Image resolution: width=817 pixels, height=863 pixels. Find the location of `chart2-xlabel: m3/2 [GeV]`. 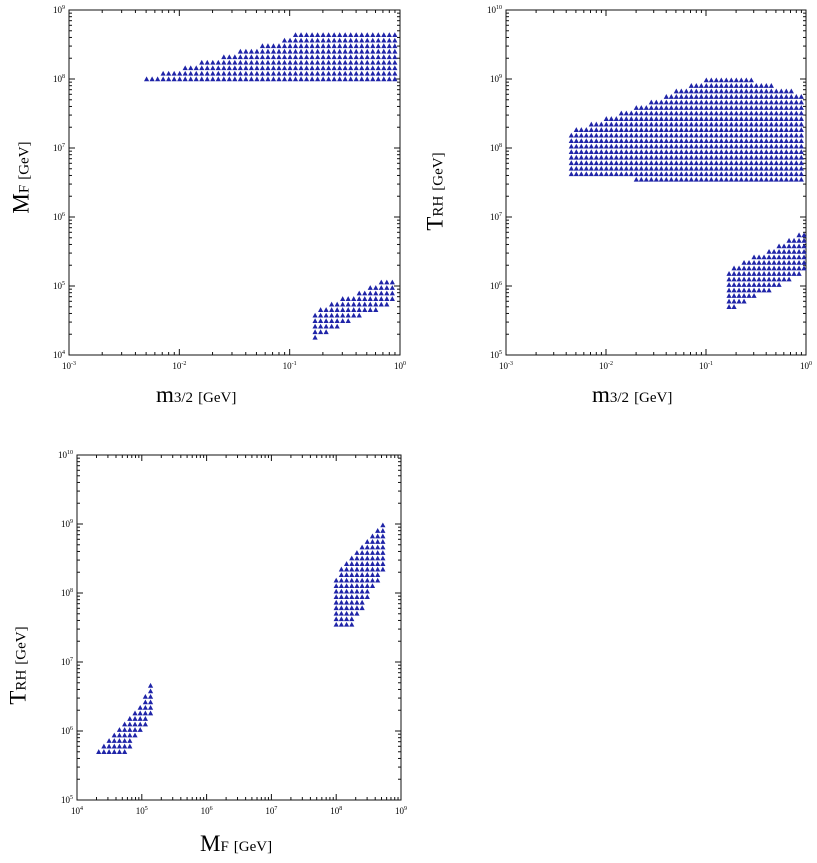

chart2-xlabel: m3/2 [GeV] is located at coordinates (632, 394).